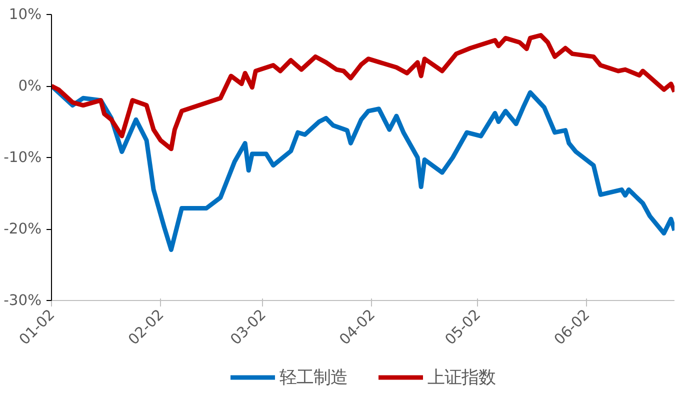 This screenshot has width=679, height=408. Describe the element at coordinates (462, 378) in the screenshot. I see `legend-label: 上证指数` at that location.